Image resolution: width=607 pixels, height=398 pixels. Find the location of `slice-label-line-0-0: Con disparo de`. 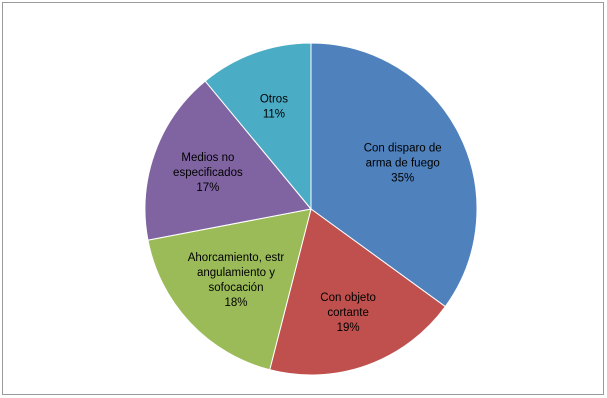

slice-label-line-0-0: Con disparo de is located at coordinates (403, 148).